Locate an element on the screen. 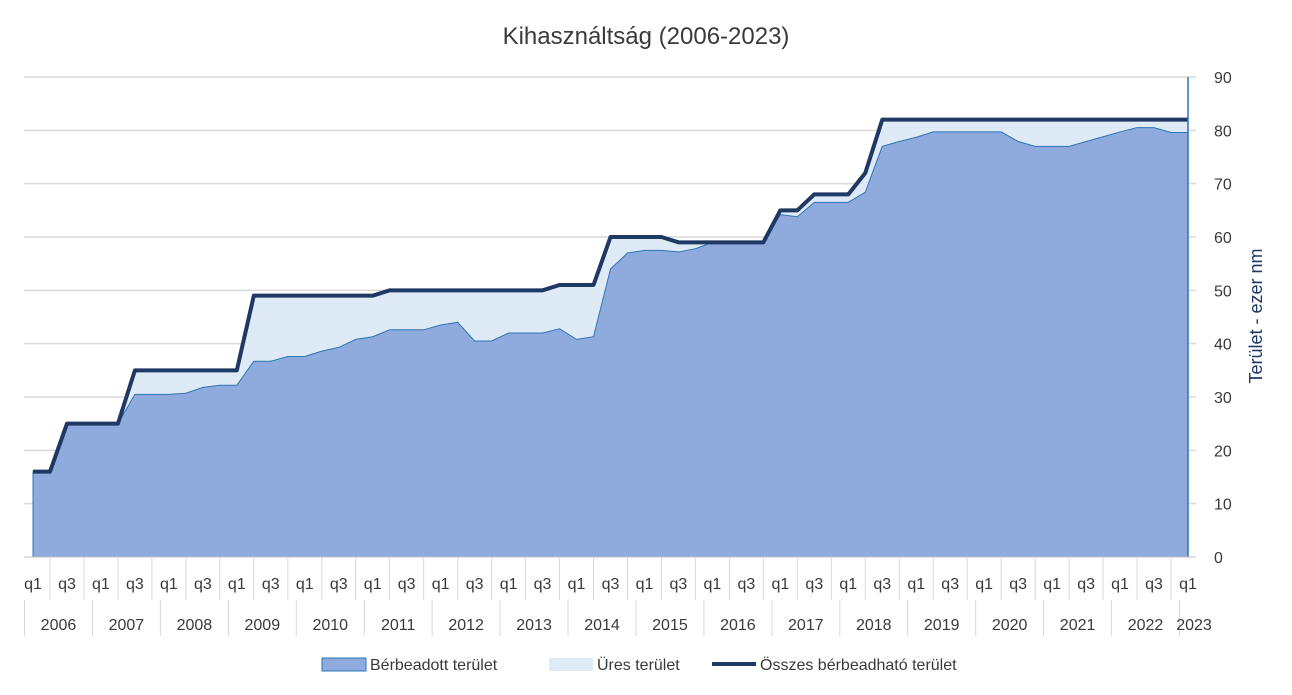  legend-item-berbeadott-terulet: Bérbeadott terület is located at coordinates (409, 665).